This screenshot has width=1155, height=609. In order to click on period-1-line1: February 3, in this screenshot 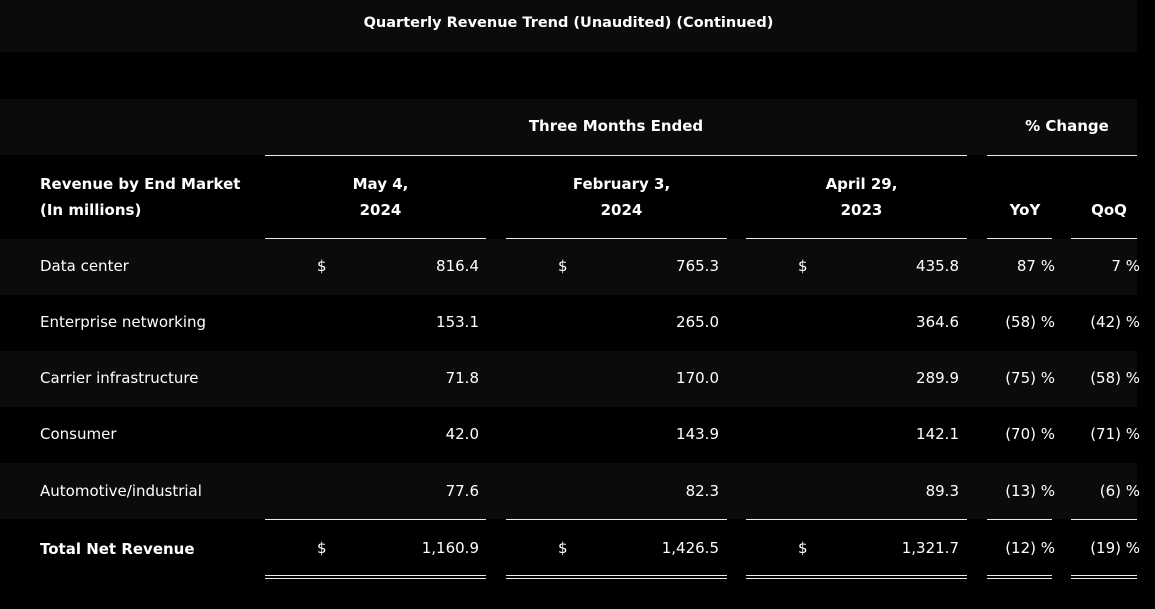, I will do `click(621, 184)`.